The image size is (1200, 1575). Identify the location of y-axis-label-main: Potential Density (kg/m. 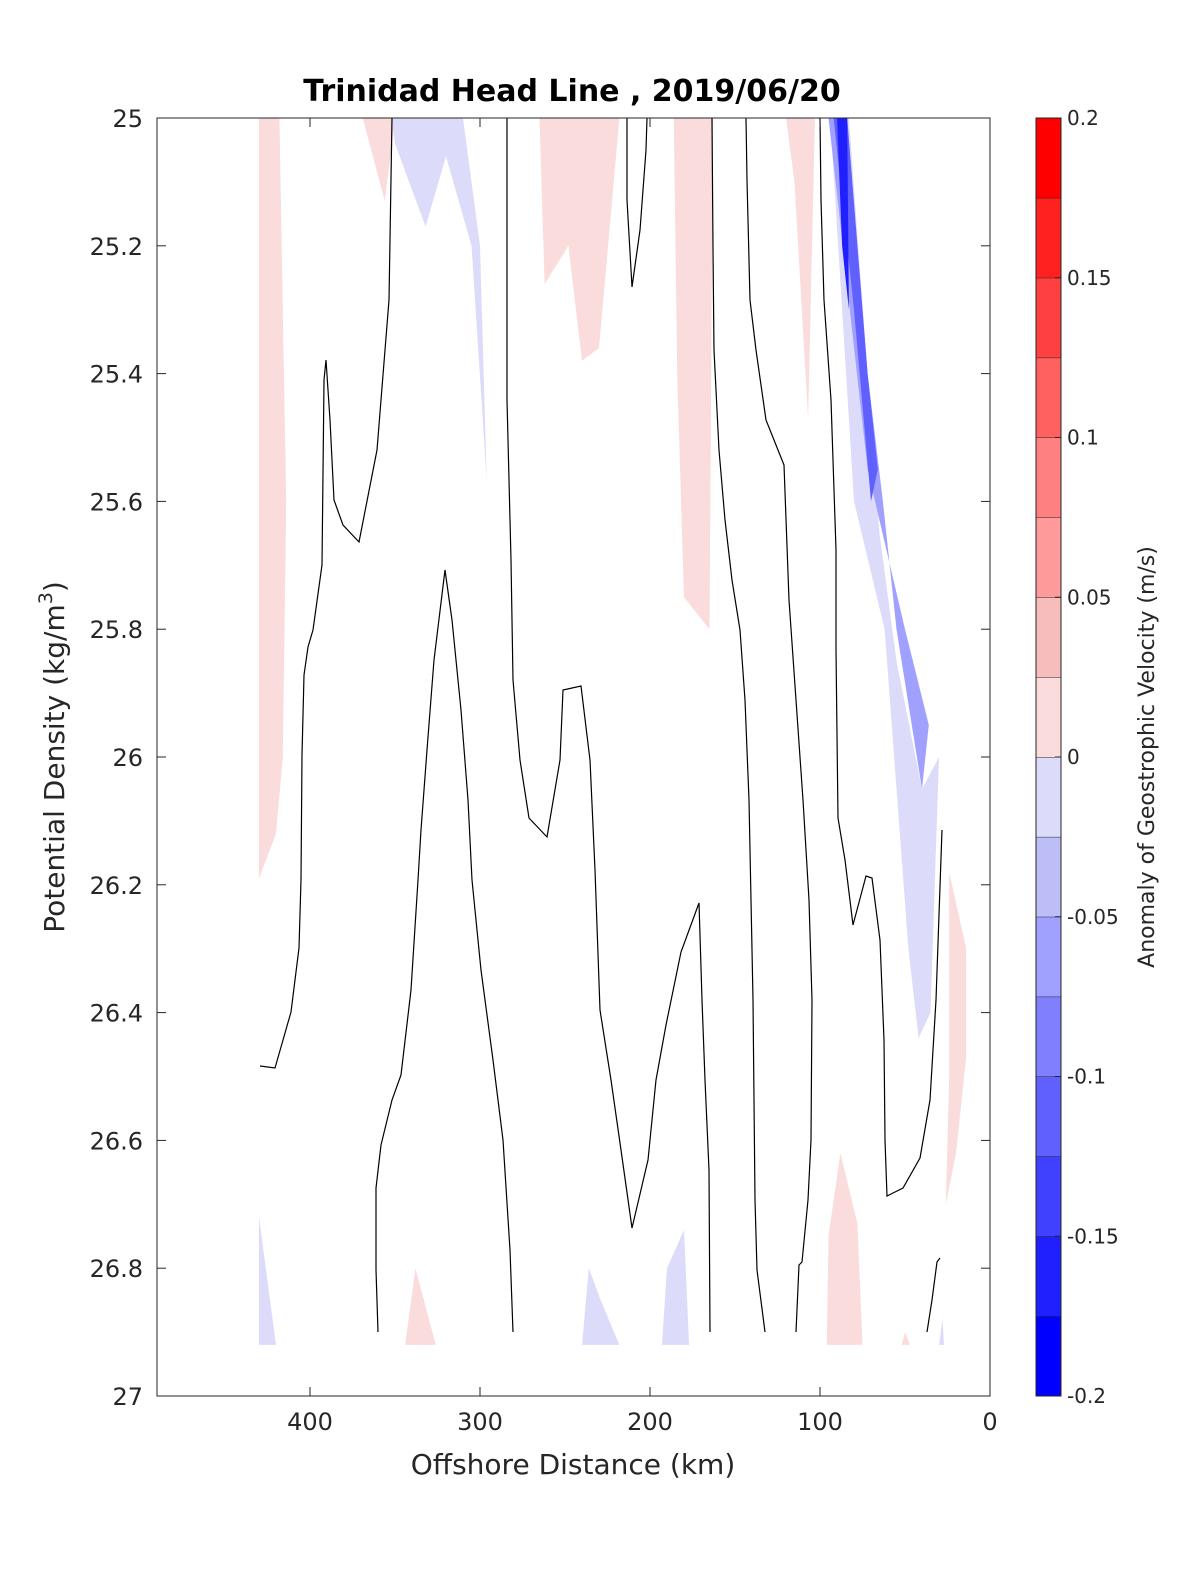
(54, 768).